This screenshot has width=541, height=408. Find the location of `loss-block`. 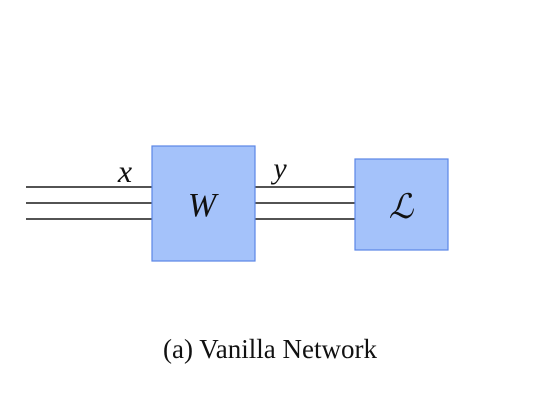

loss-block is located at coordinates (401, 204).